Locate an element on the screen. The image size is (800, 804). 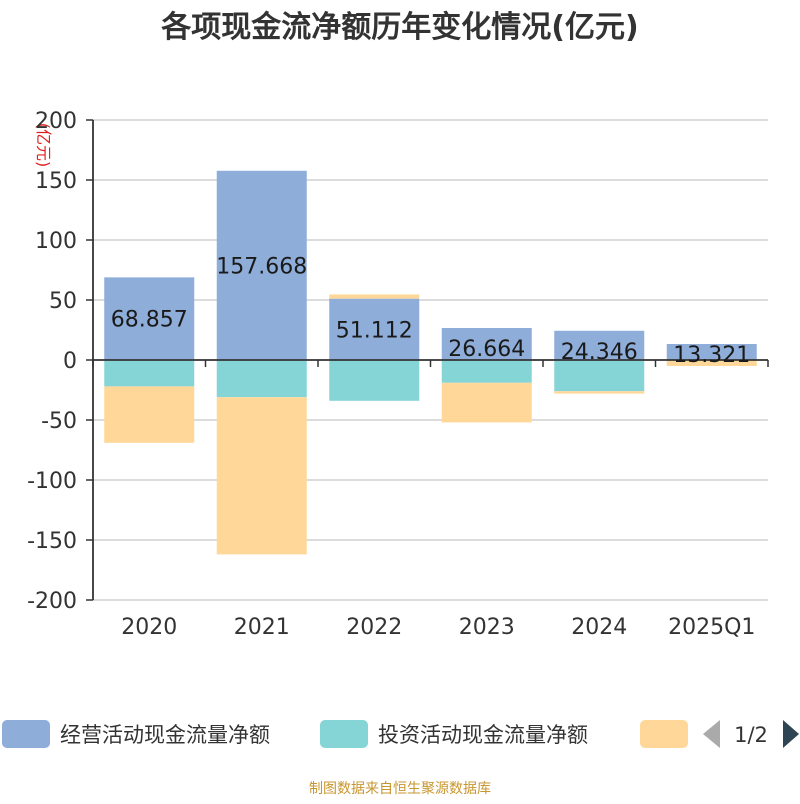
chart-title: 各项现金流净额历年变化情况(亿元) is located at coordinates (399, 27).